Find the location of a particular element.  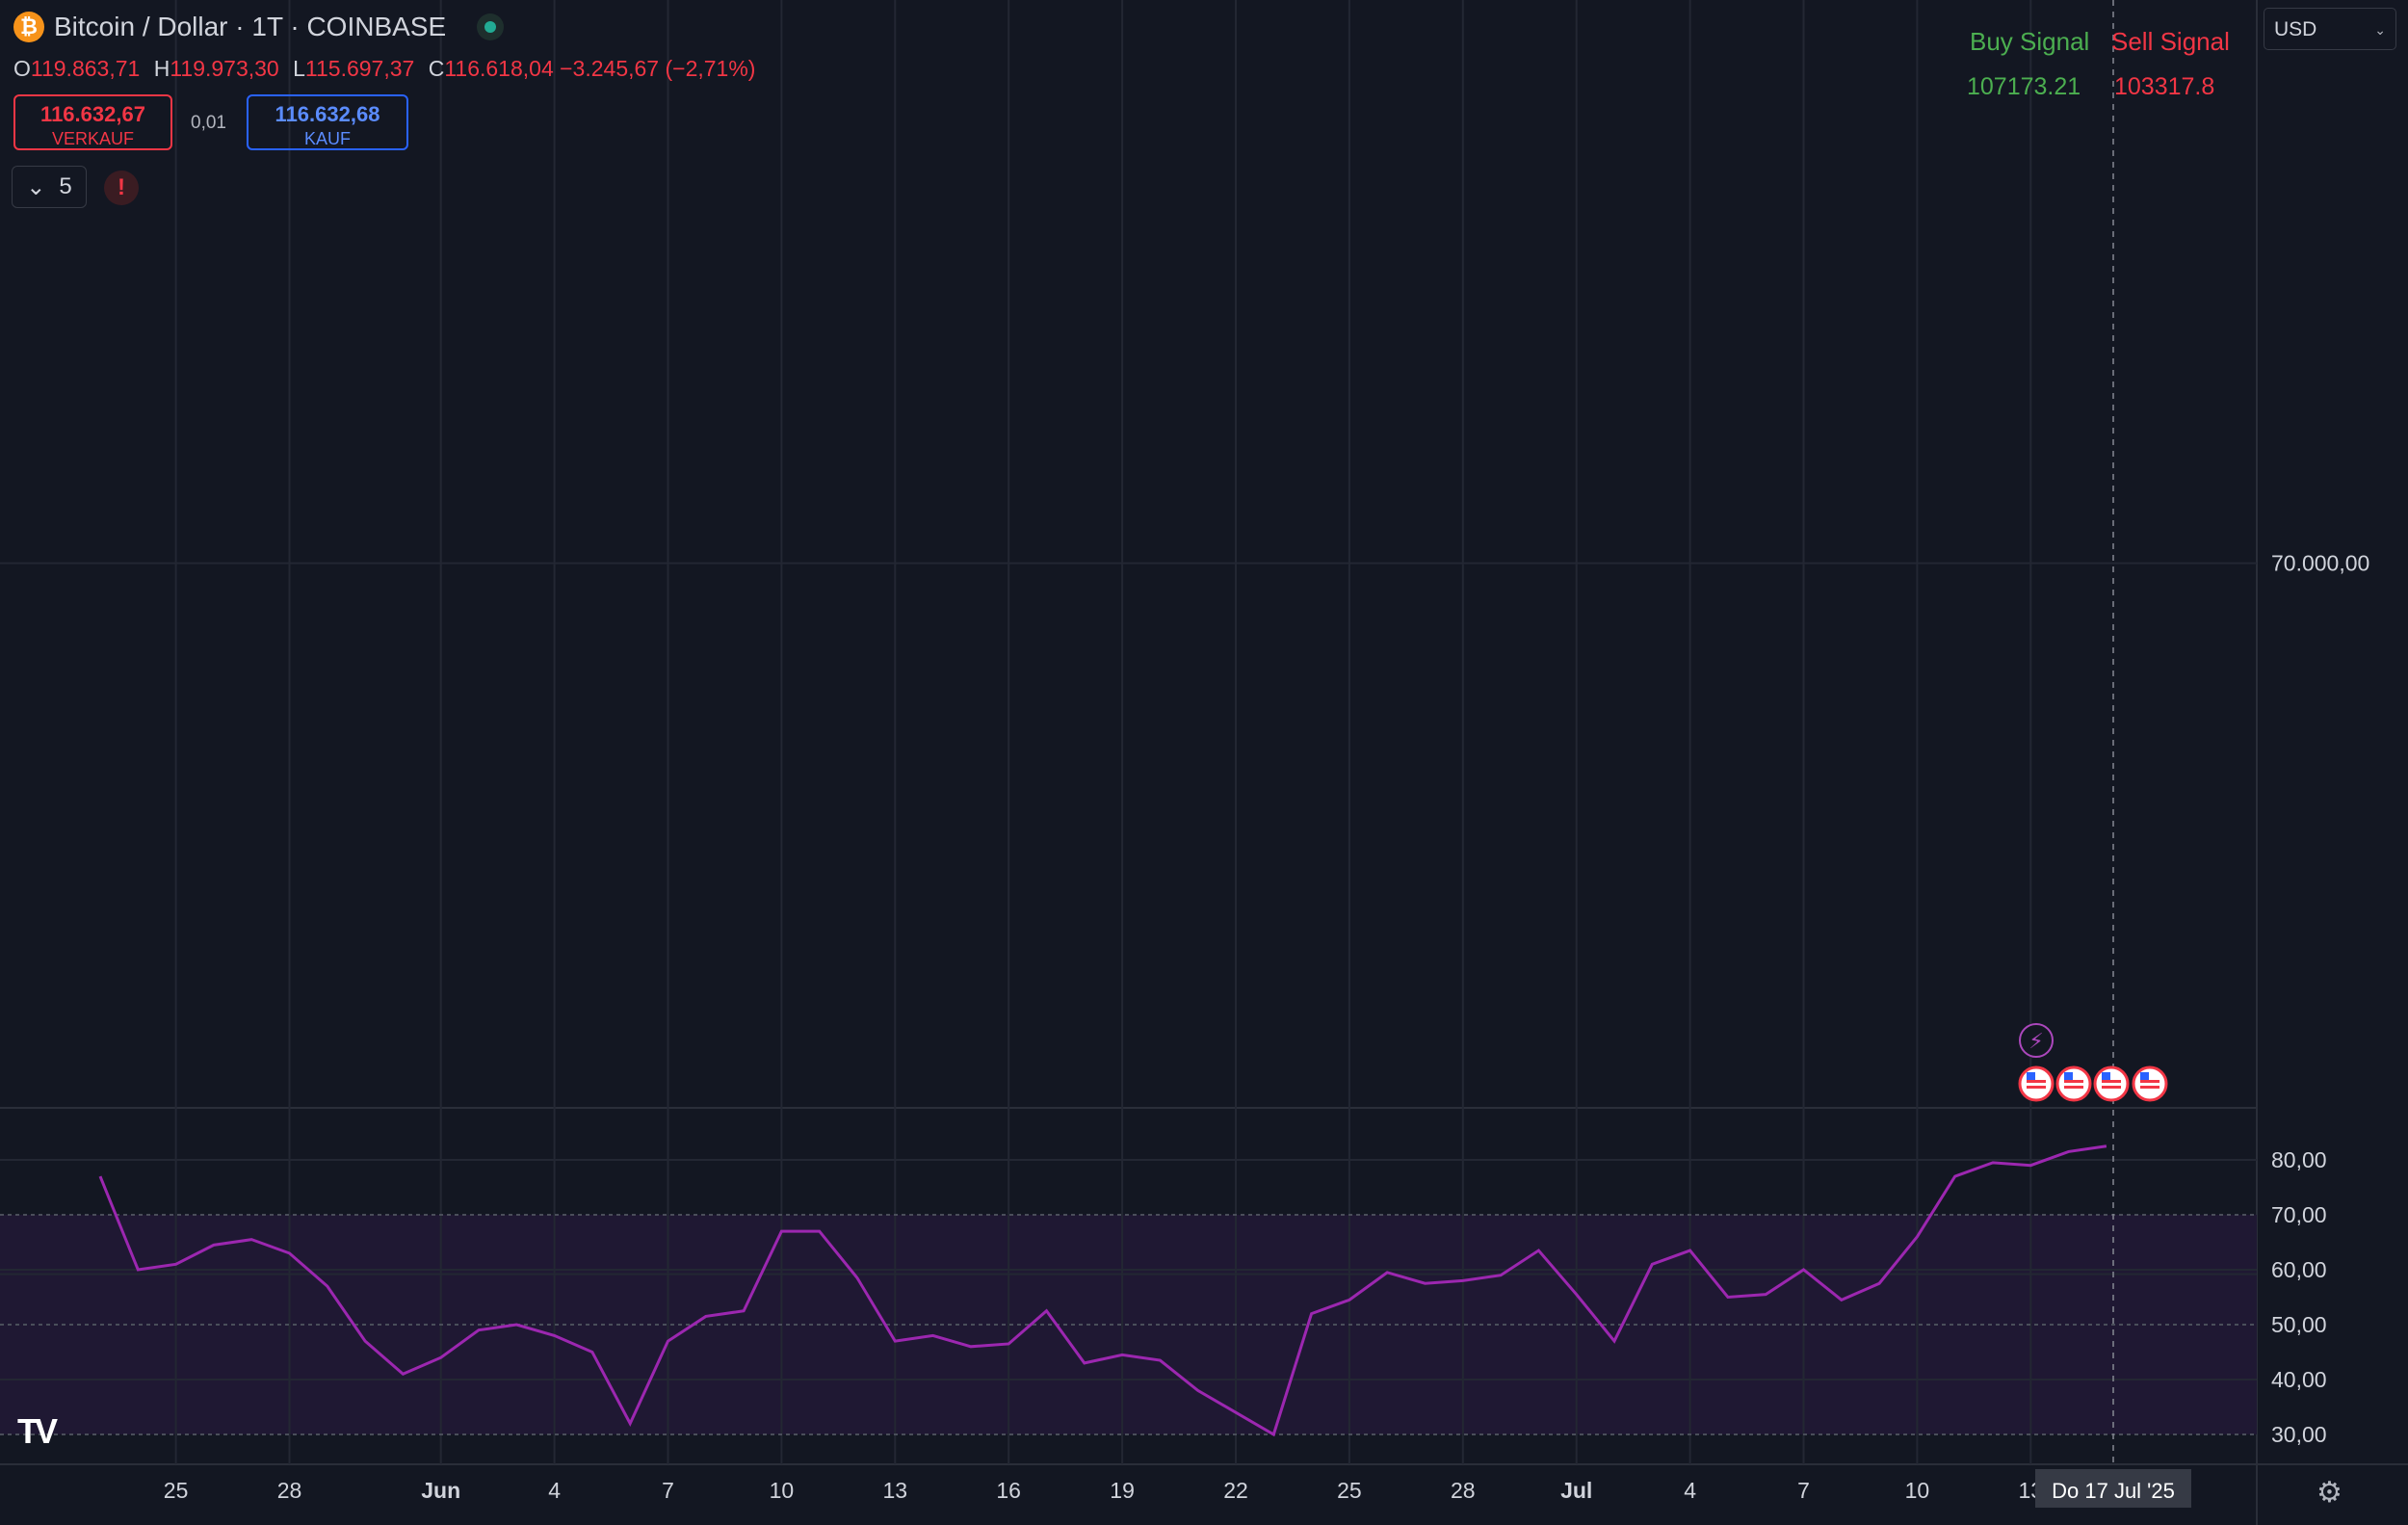

ohlc-open-value: 119.863,71 is located at coordinates (85, 69).